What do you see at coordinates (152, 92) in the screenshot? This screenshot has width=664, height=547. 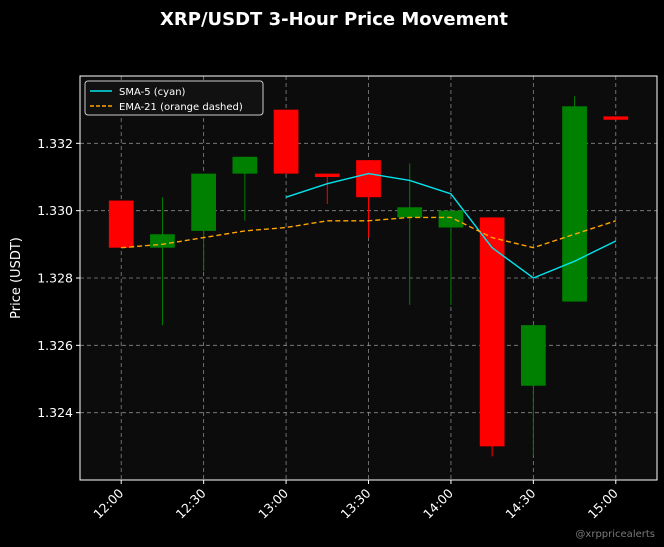 I see `legend-label-sma: SMA-5 (cyan)` at bounding box center [152, 92].